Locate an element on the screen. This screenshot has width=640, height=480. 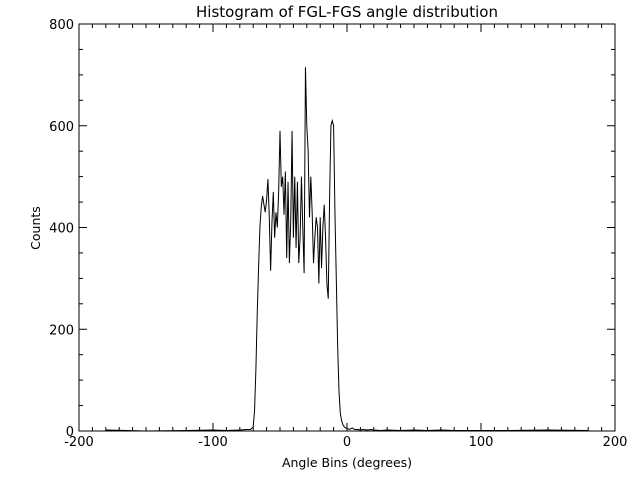
y-tick-label: 0 is located at coordinates (70, 432).